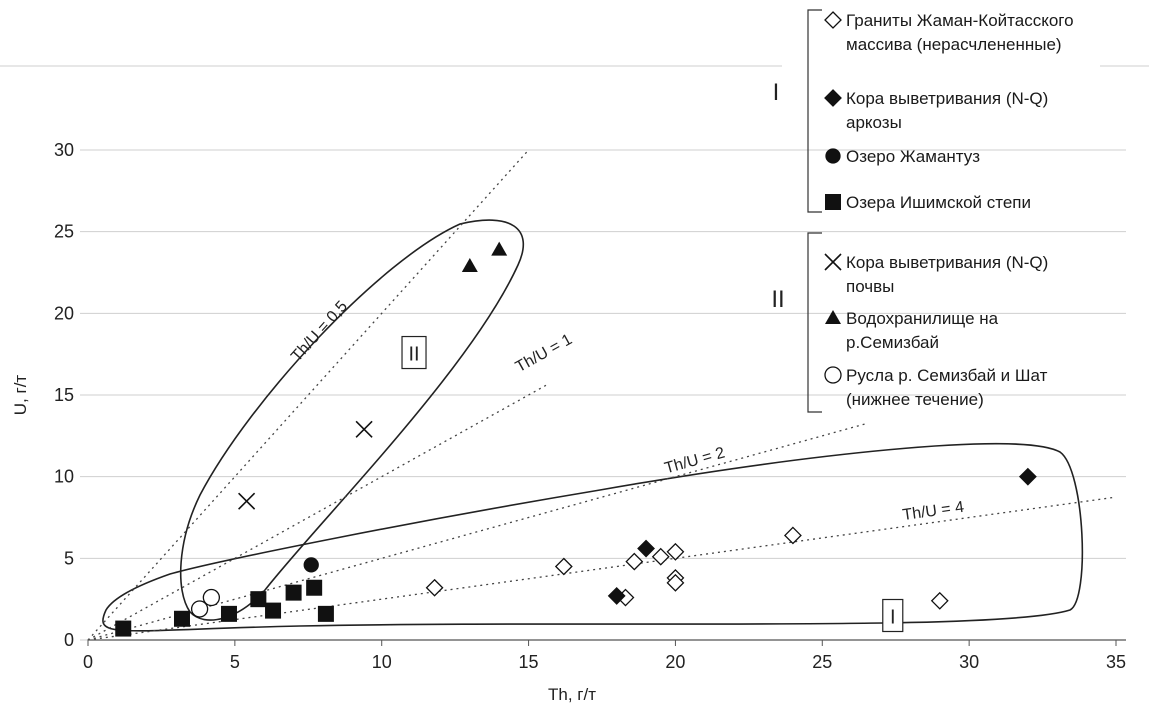 This screenshot has width=1149, height=709. I want to click on ref-line-label: Th/U = 4, so click(933, 511).